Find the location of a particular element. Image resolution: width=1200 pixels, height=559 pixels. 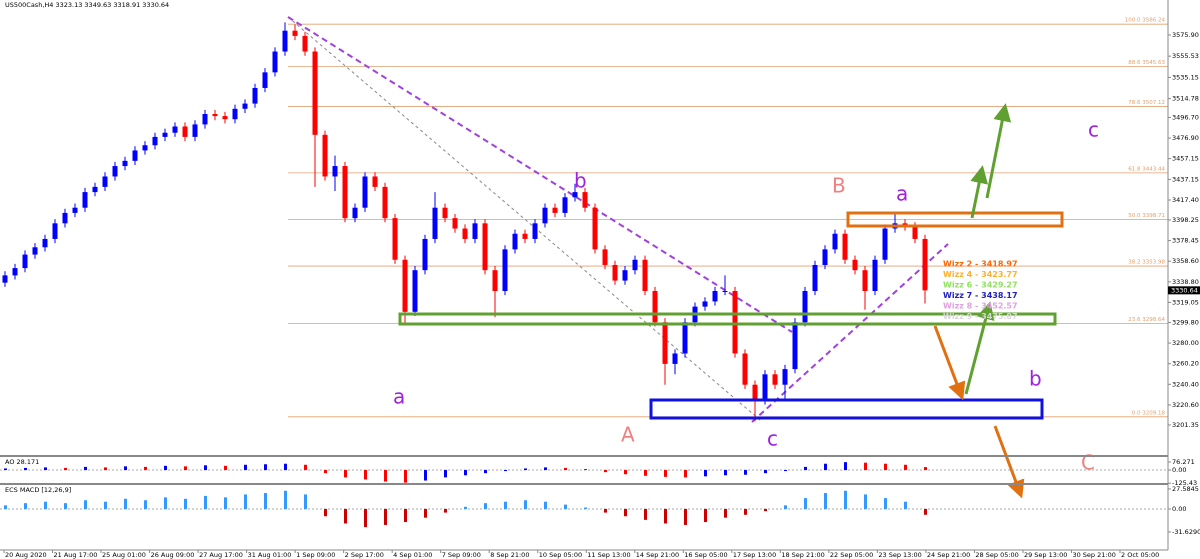

y-tick-label: 3280.00 is located at coordinates (1185, 343).